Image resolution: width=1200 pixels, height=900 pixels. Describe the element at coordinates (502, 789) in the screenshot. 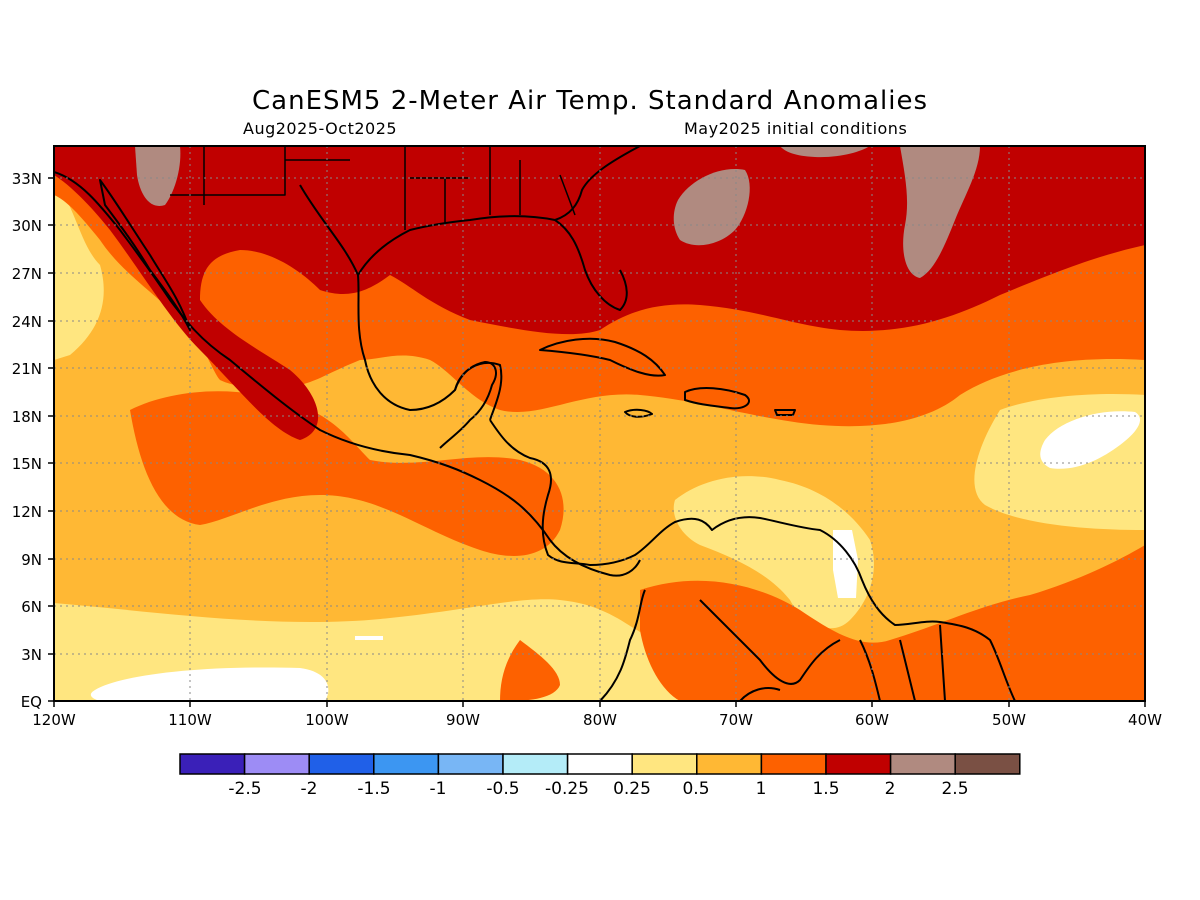

I see `colorbar-label: -0.5` at that location.